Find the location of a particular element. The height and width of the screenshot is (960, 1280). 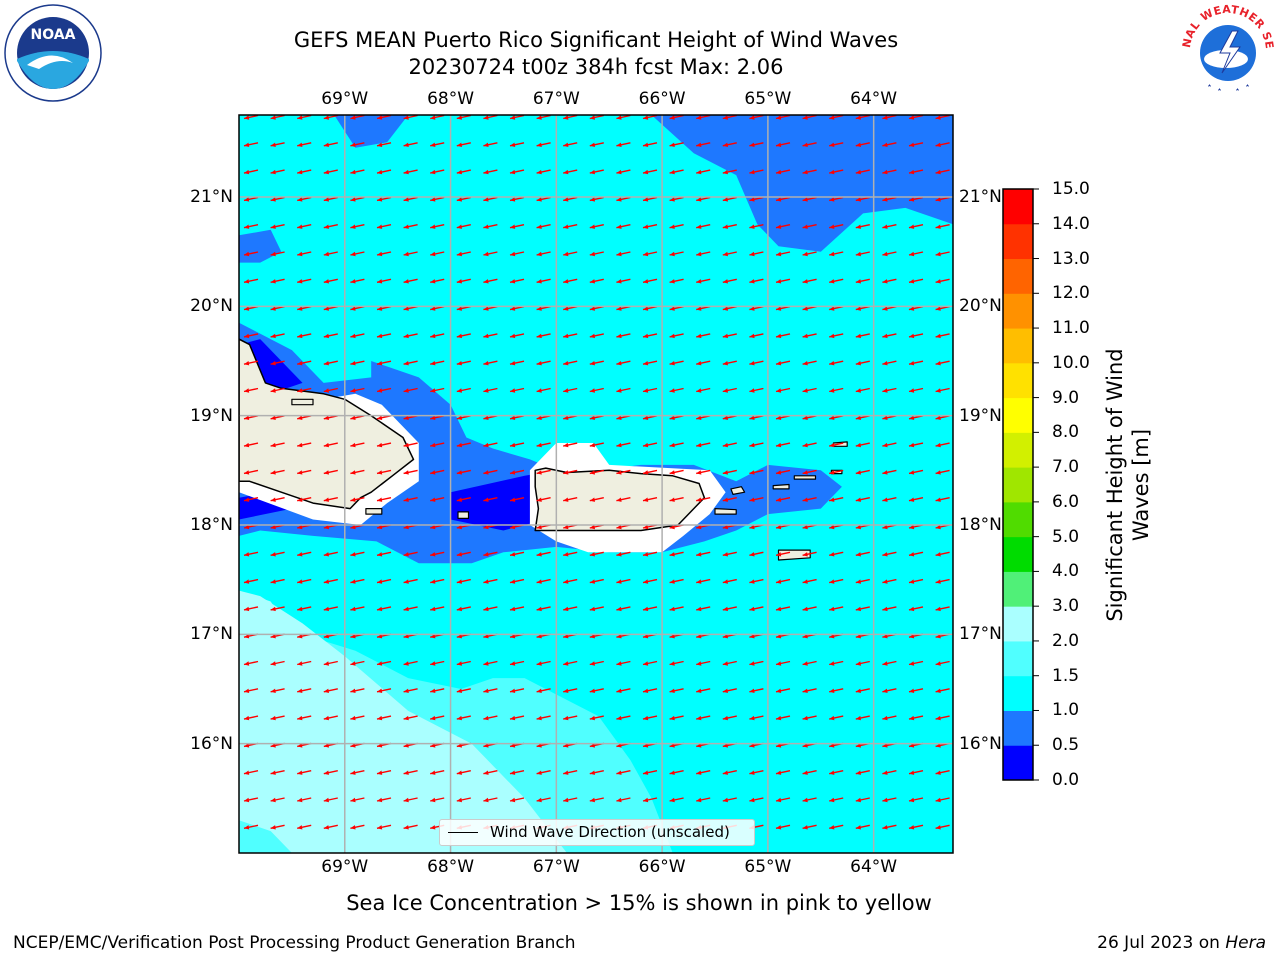

lon-tick-label-bottom: 68°W is located at coordinates (451, 867).